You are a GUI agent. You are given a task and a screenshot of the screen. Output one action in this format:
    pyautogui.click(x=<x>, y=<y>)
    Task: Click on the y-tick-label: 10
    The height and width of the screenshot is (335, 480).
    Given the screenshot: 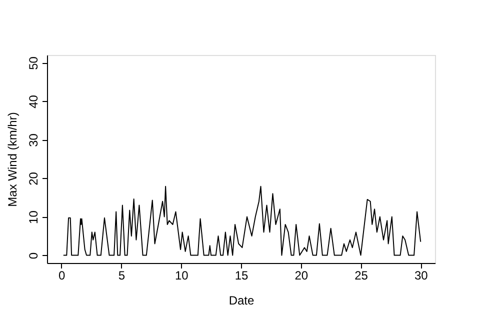 What is the action you would take?
    pyautogui.click(x=33, y=217)
    